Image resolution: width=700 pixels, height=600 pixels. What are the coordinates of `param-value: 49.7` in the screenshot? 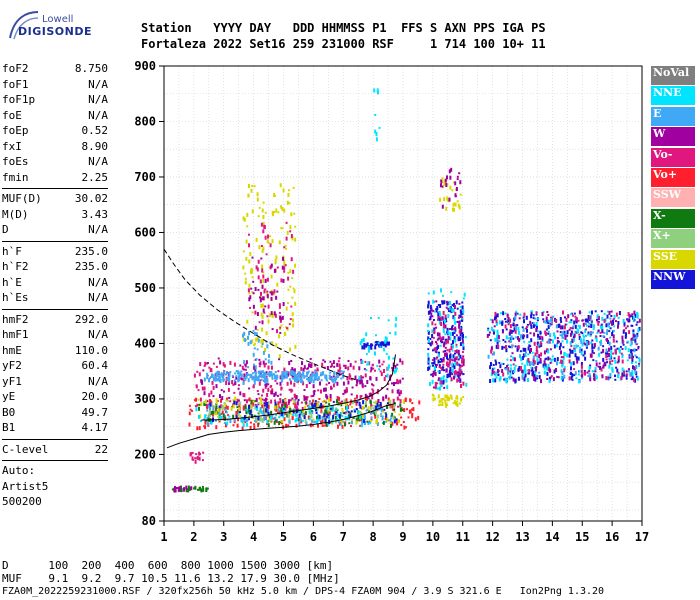 It's located at (95, 412).